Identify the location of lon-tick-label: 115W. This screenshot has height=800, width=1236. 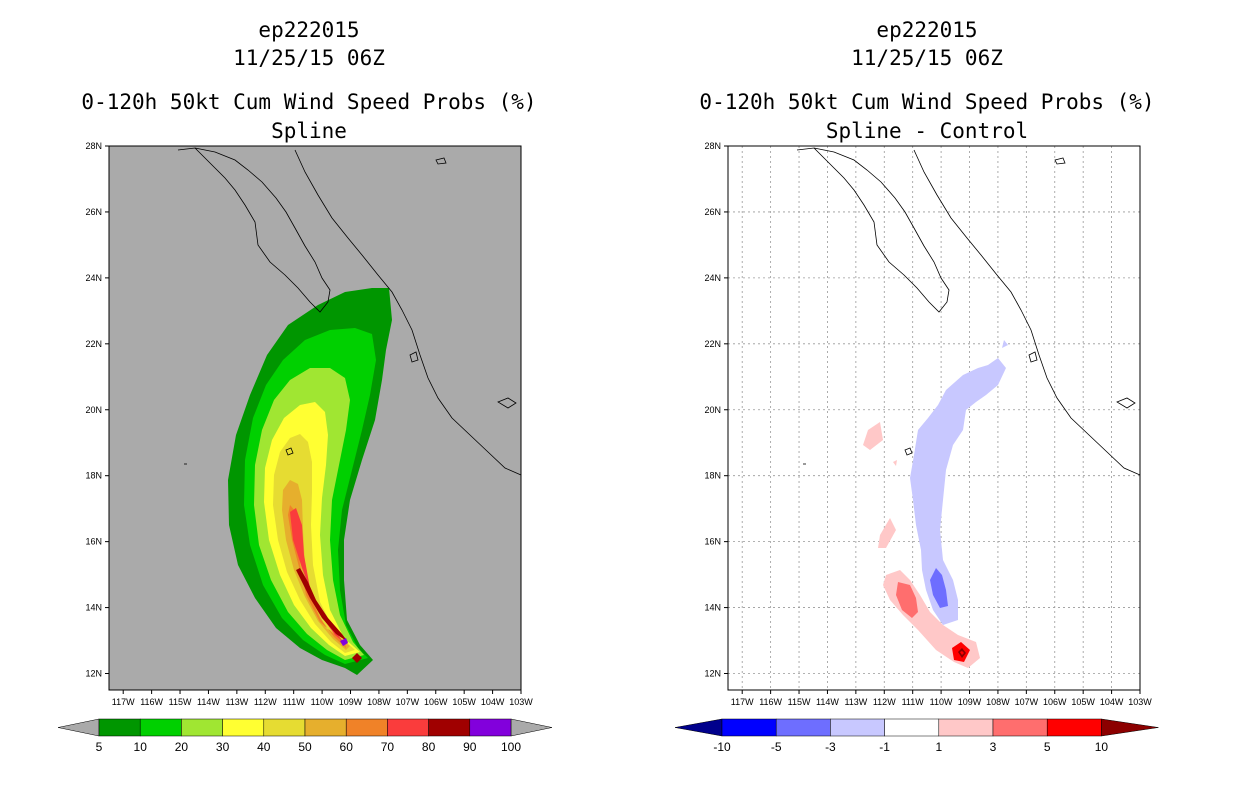
(180, 702).